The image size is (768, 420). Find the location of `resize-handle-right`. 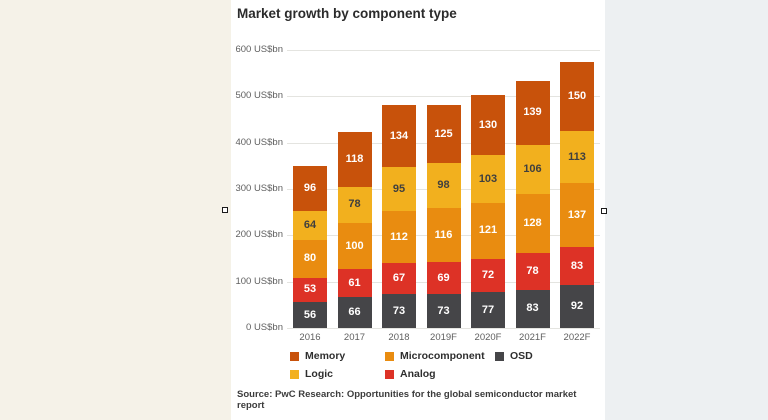

resize-handle-right is located at coordinates (604, 211).